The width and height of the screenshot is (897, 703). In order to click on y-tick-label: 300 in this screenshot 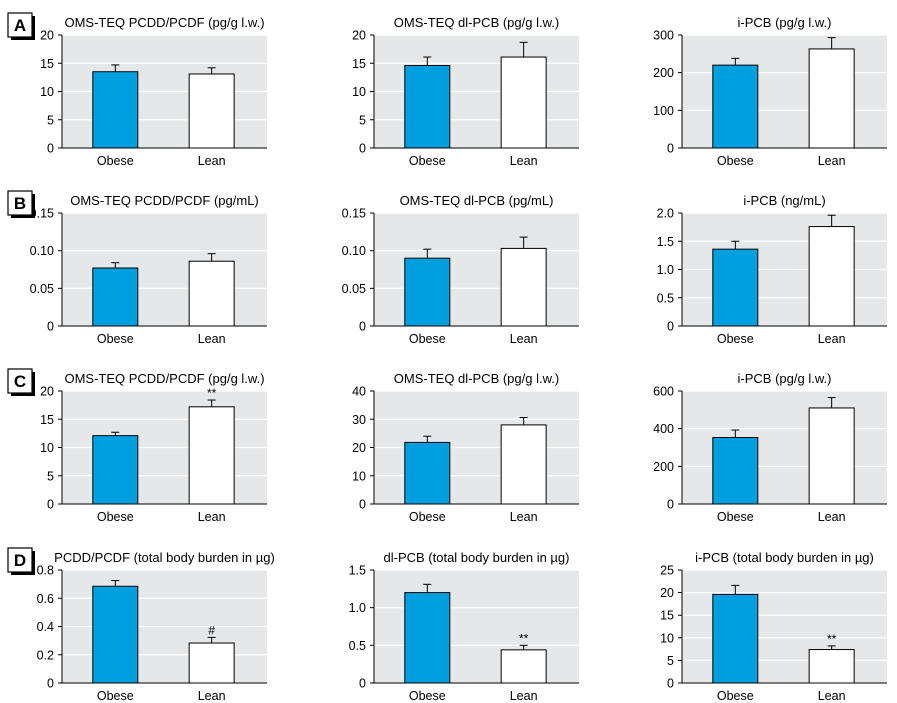, I will do `click(663, 36)`.